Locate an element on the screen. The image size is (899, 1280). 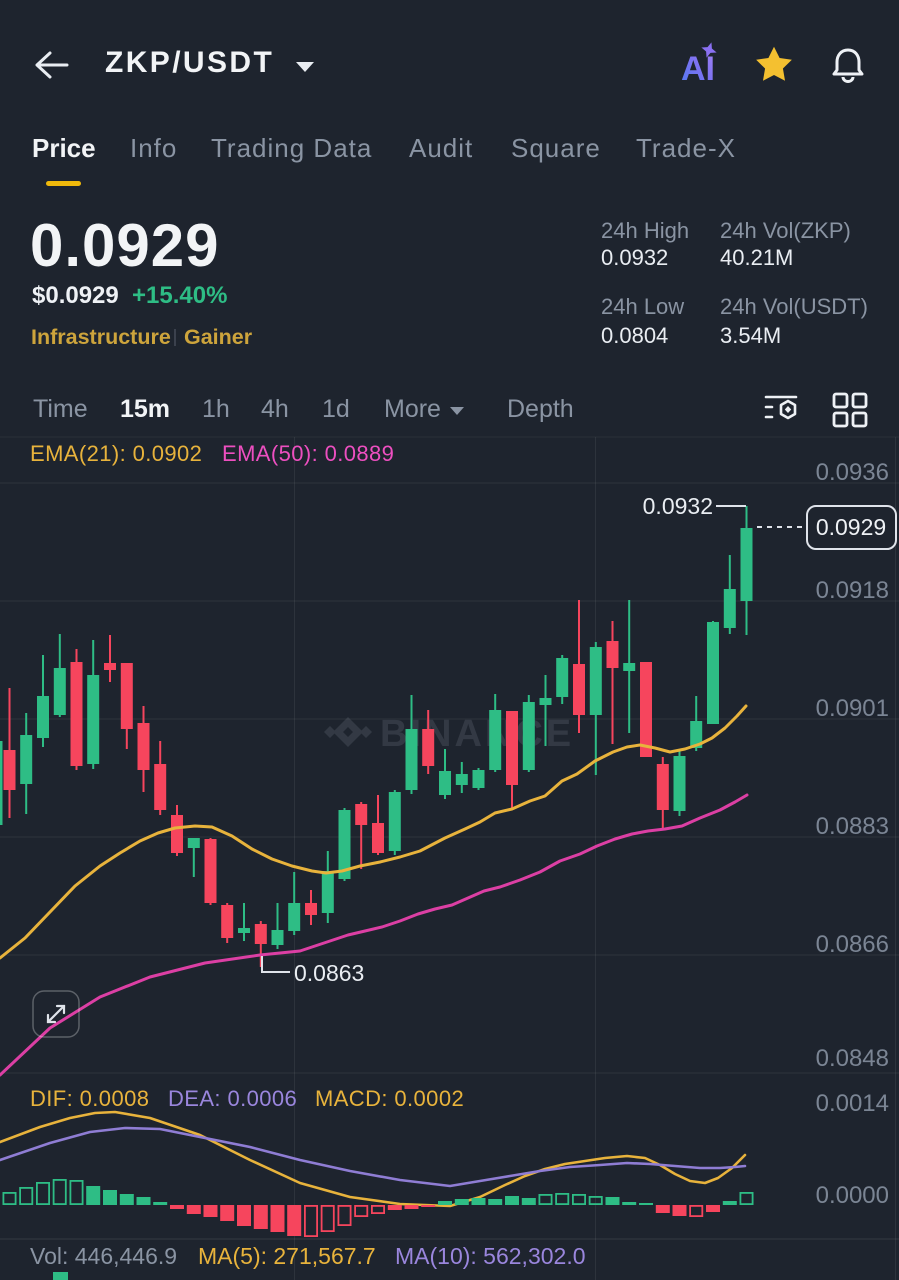
svg-text: 0.0929 is located at coordinates (851, 527).